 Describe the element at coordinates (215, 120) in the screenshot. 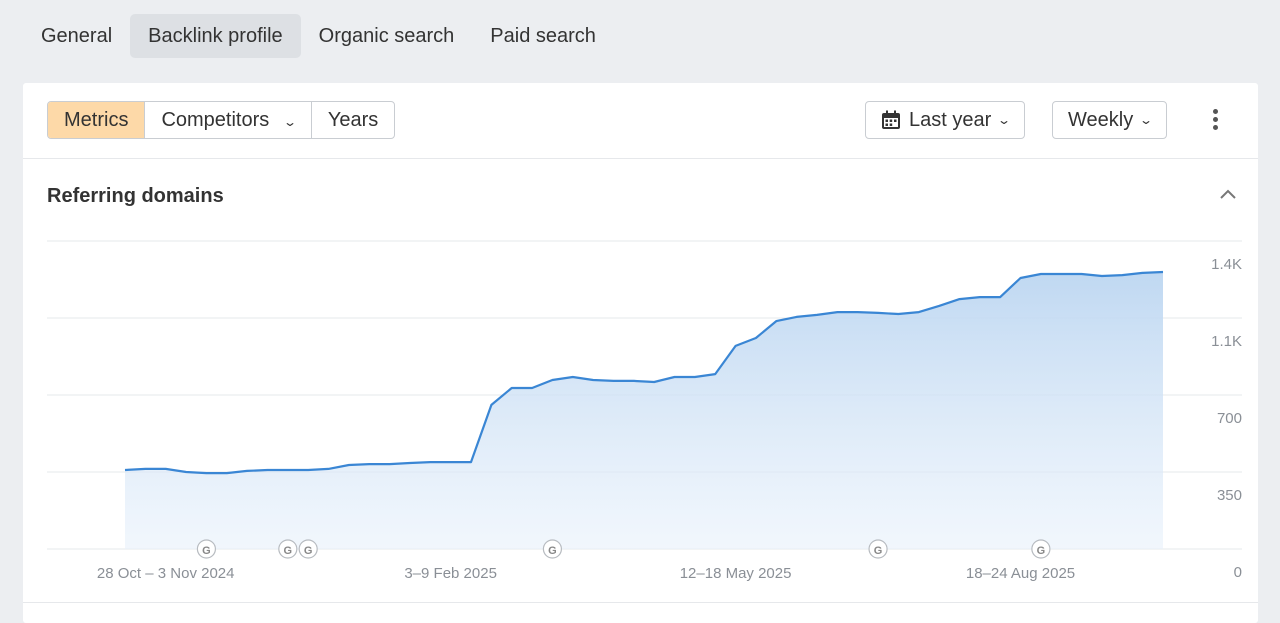

I see `competitors-label: Competitors` at that location.